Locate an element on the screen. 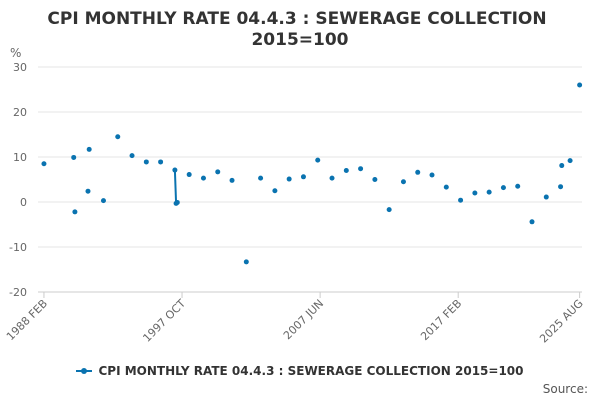 This screenshot has height=400, width=600. chart-subtitle: 2015=100 is located at coordinates (299, 40).